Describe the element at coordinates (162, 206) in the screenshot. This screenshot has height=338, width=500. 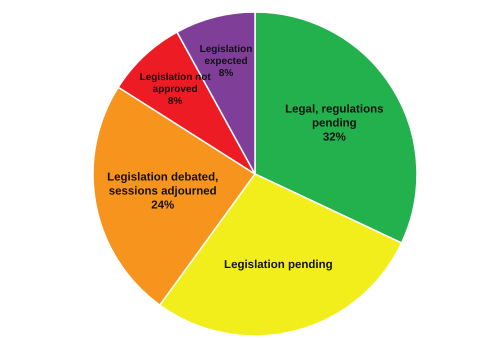
I see `data-label: 24%` at that location.